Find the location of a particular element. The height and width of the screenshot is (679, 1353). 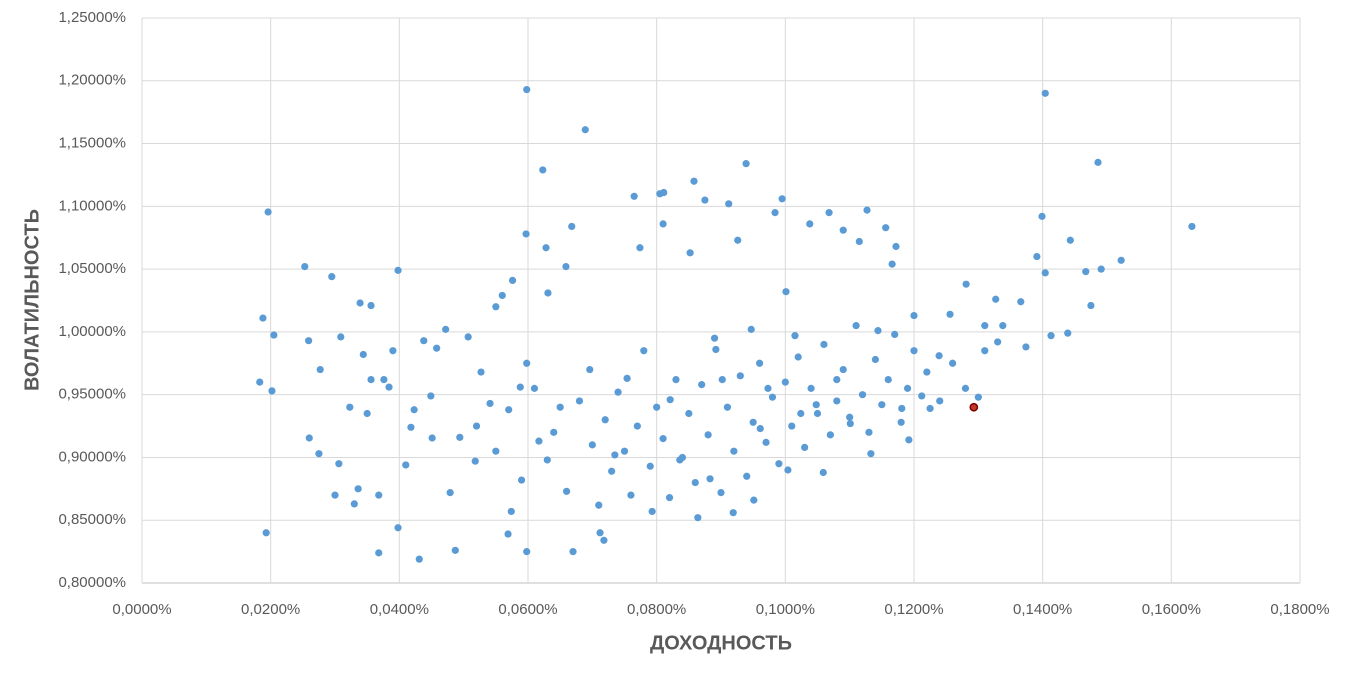

y-tick-label: 0,80000% is located at coordinates (92, 582).